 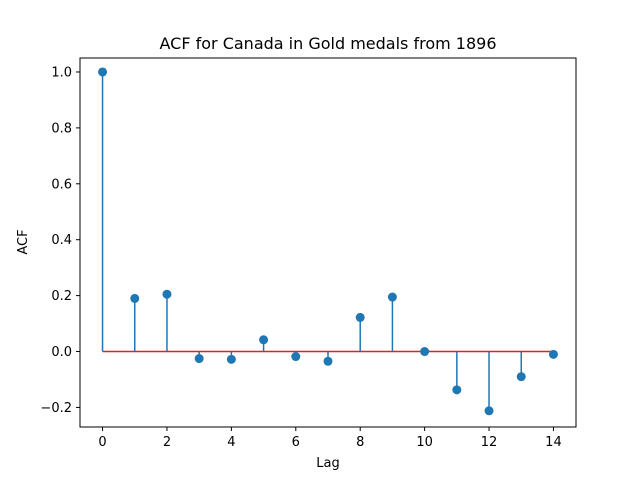 I want to click on y-axis-label: ACF, so click(x=23, y=241).